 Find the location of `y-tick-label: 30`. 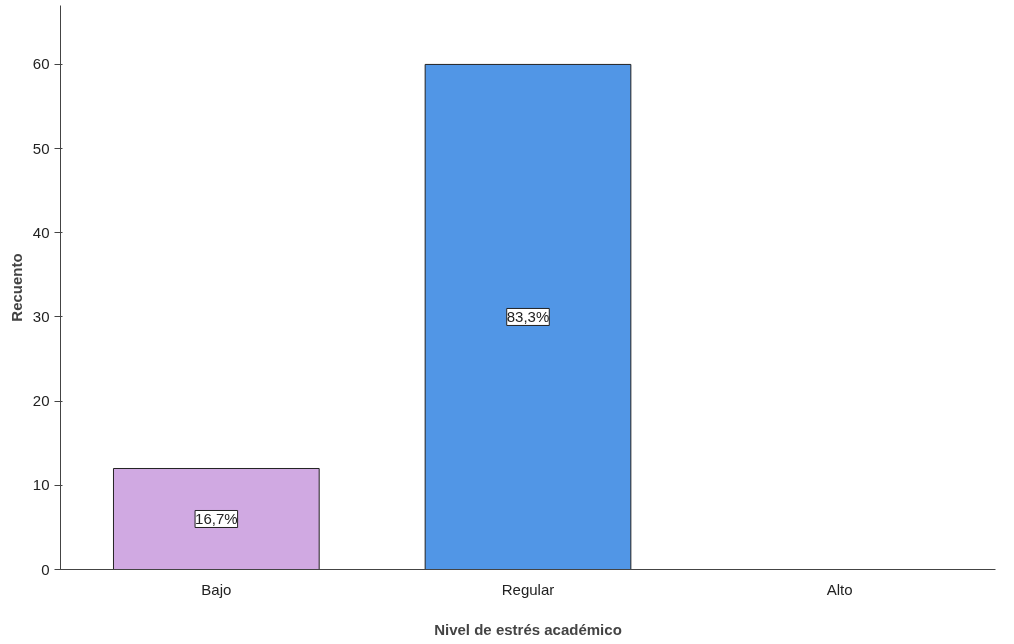

y-tick-label: 30 is located at coordinates (41, 316).